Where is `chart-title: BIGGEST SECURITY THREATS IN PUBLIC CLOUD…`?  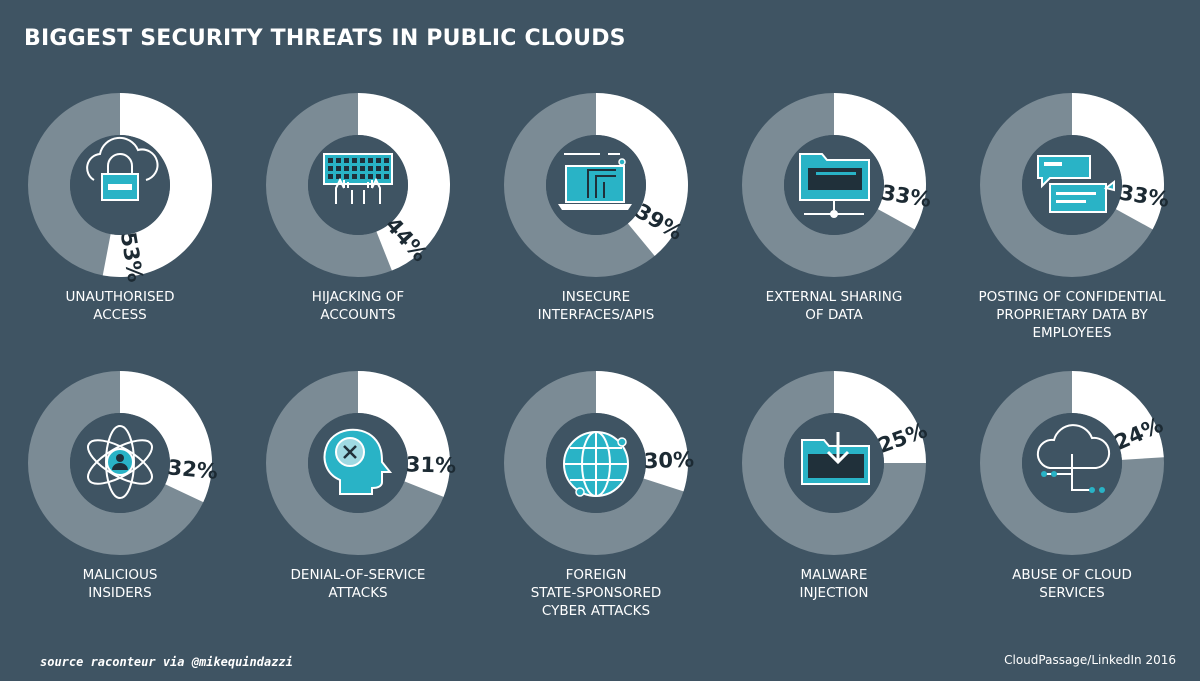 chart-title: BIGGEST SECURITY THREATS IN PUBLIC CLOUD… is located at coordinates (325, 38).